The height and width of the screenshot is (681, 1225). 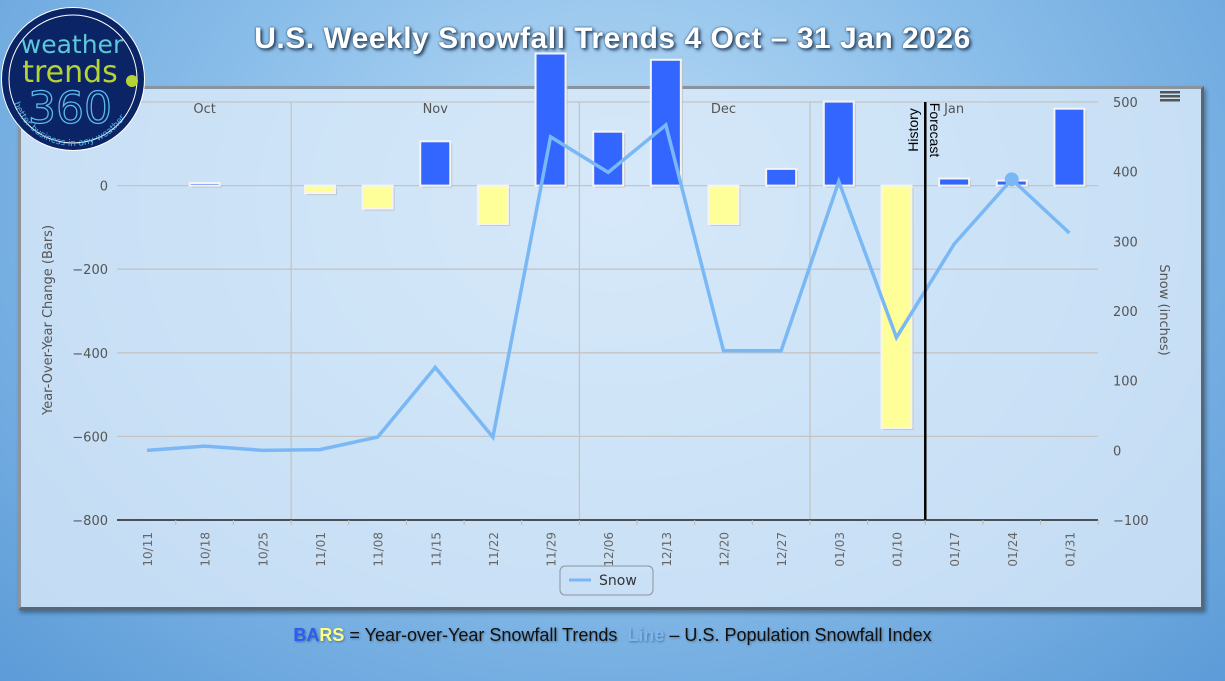 What do you see at coordinates (913, 130) in the screenshot?
I see `history-label: History` at bounding box center [913, 130].